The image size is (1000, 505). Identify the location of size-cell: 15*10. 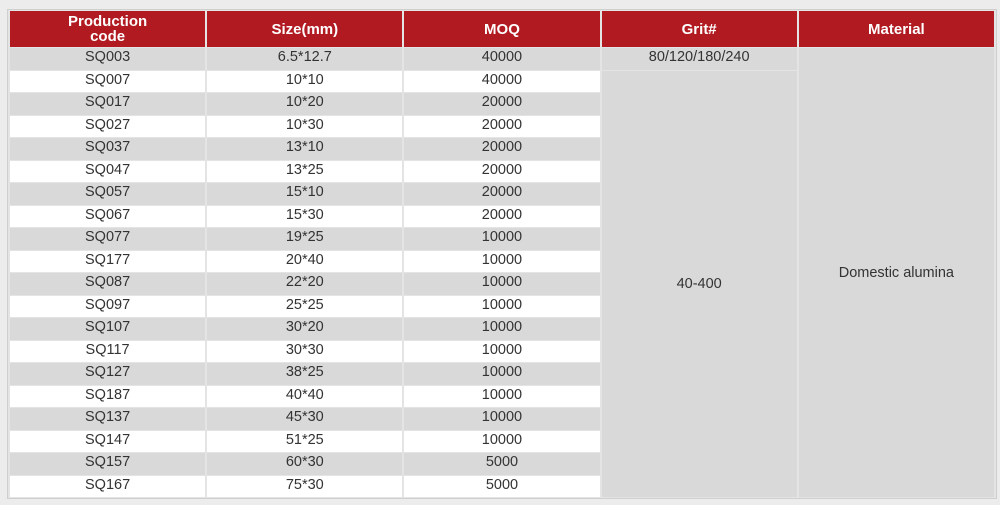
(305, 194).